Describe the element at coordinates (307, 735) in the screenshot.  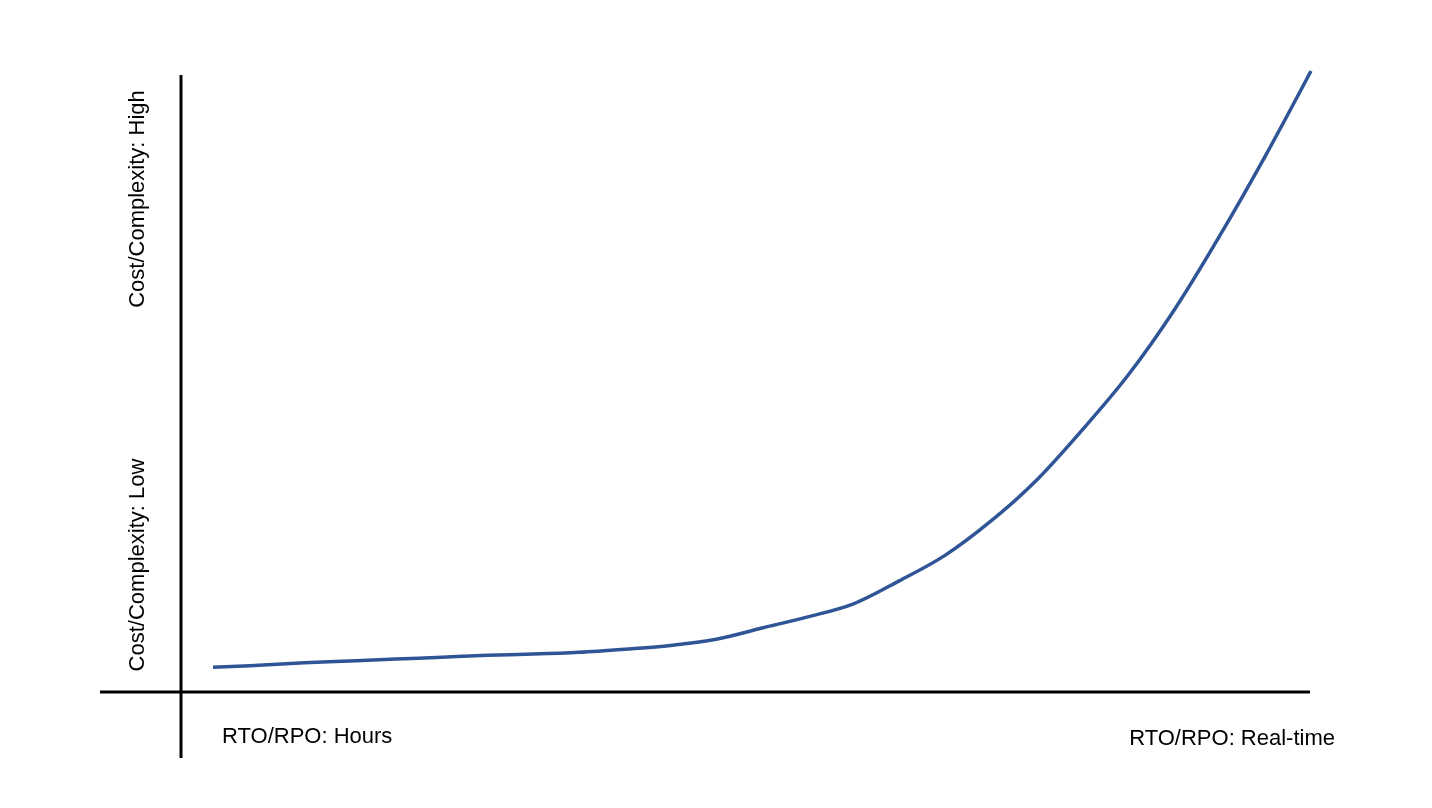
I see `text: RTO/RPO: Hours` at that location.